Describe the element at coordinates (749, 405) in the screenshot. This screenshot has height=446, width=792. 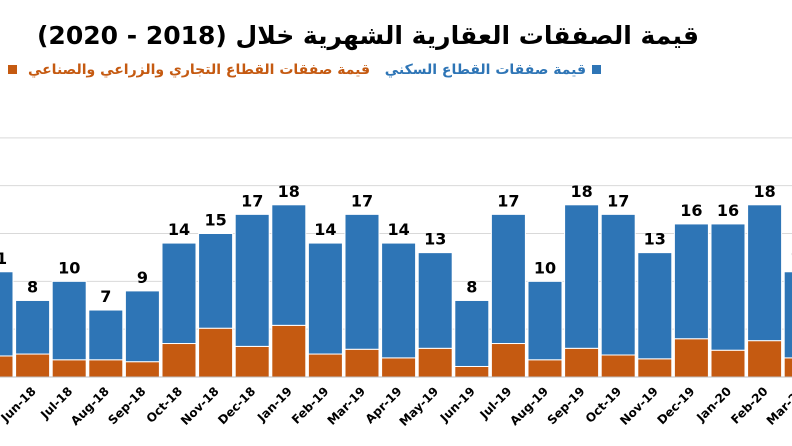
I see `x-tick-label: Feb-20` at that location.